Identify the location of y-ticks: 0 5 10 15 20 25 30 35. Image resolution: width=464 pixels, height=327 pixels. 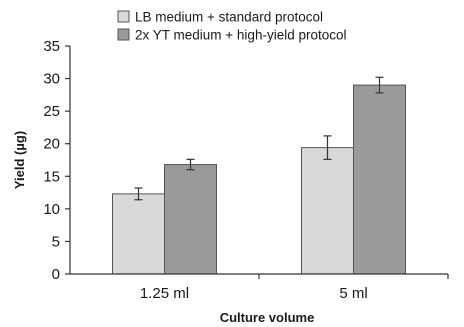
(56, 160).